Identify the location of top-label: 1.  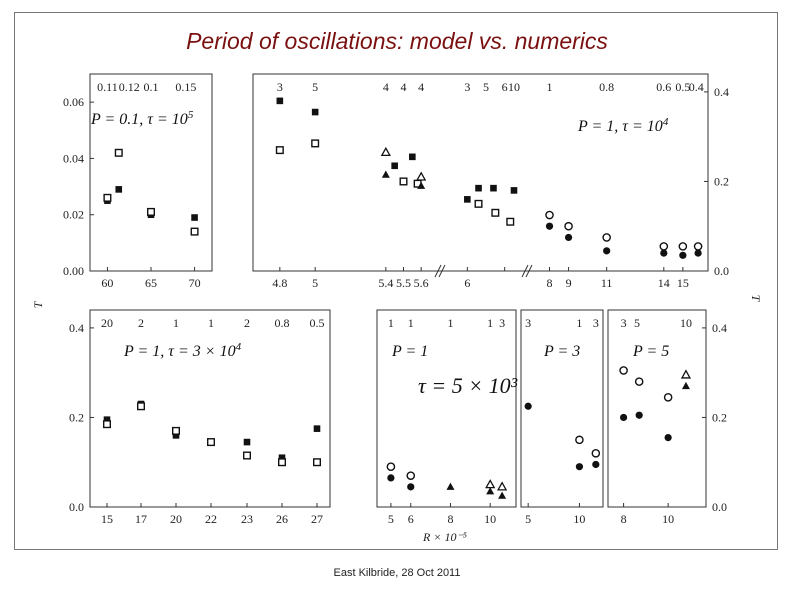
(176, 323).